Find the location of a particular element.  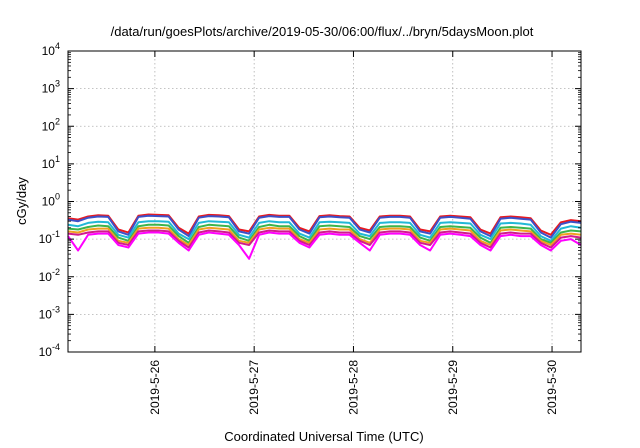

y-tick-label: 10¹ is located at coordinates (51, 162).